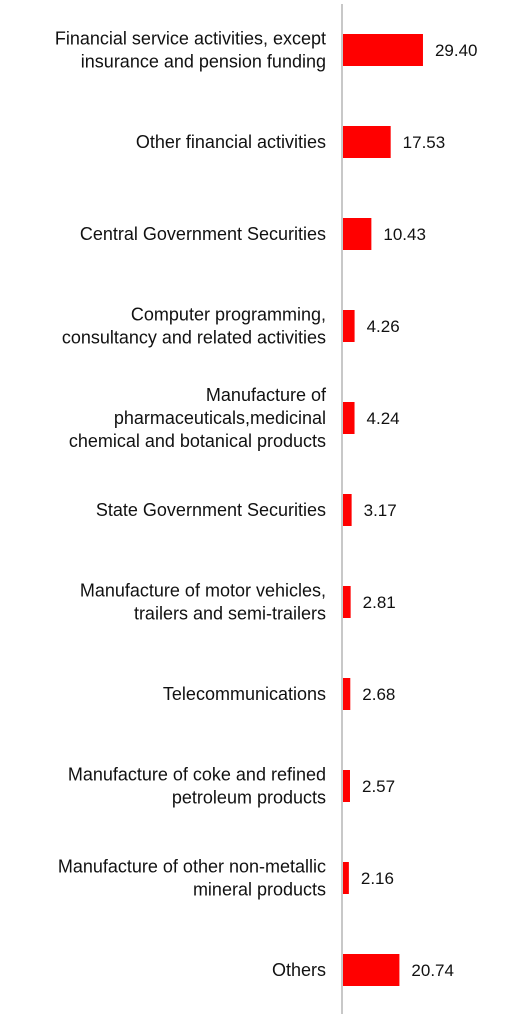 The width and height of the screenshot is (515, 1018). I want to click on category-label-line: Others, so click(299, 970).